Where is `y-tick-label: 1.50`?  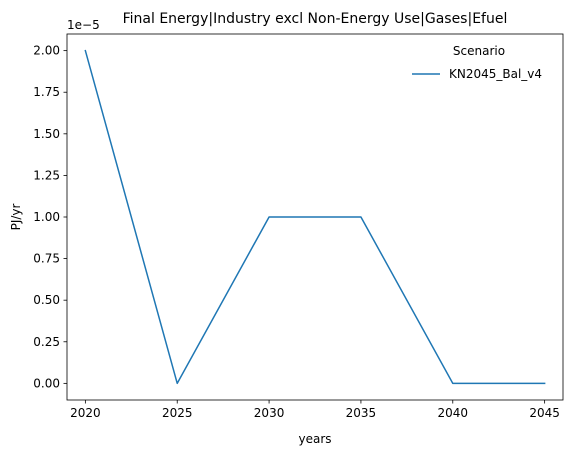
y-tick-label: 1.50 is located at coordinates (46, 134).